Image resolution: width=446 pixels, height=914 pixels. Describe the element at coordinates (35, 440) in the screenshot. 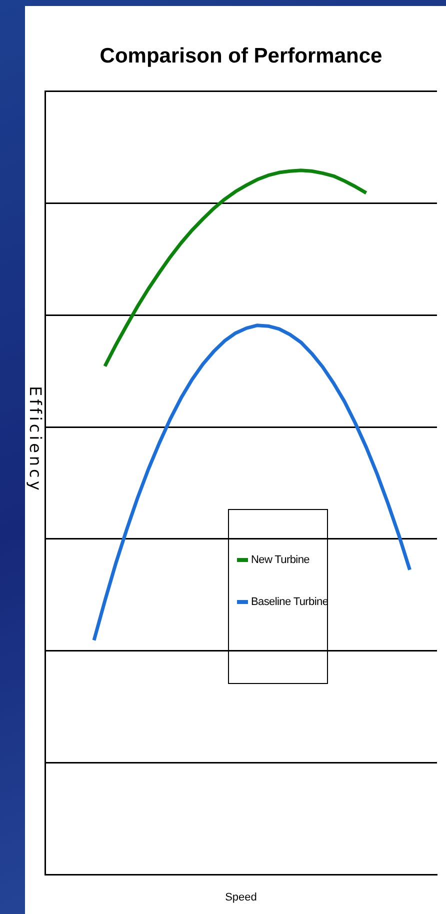

I see `y-axis-title: Efficiency` at that location.